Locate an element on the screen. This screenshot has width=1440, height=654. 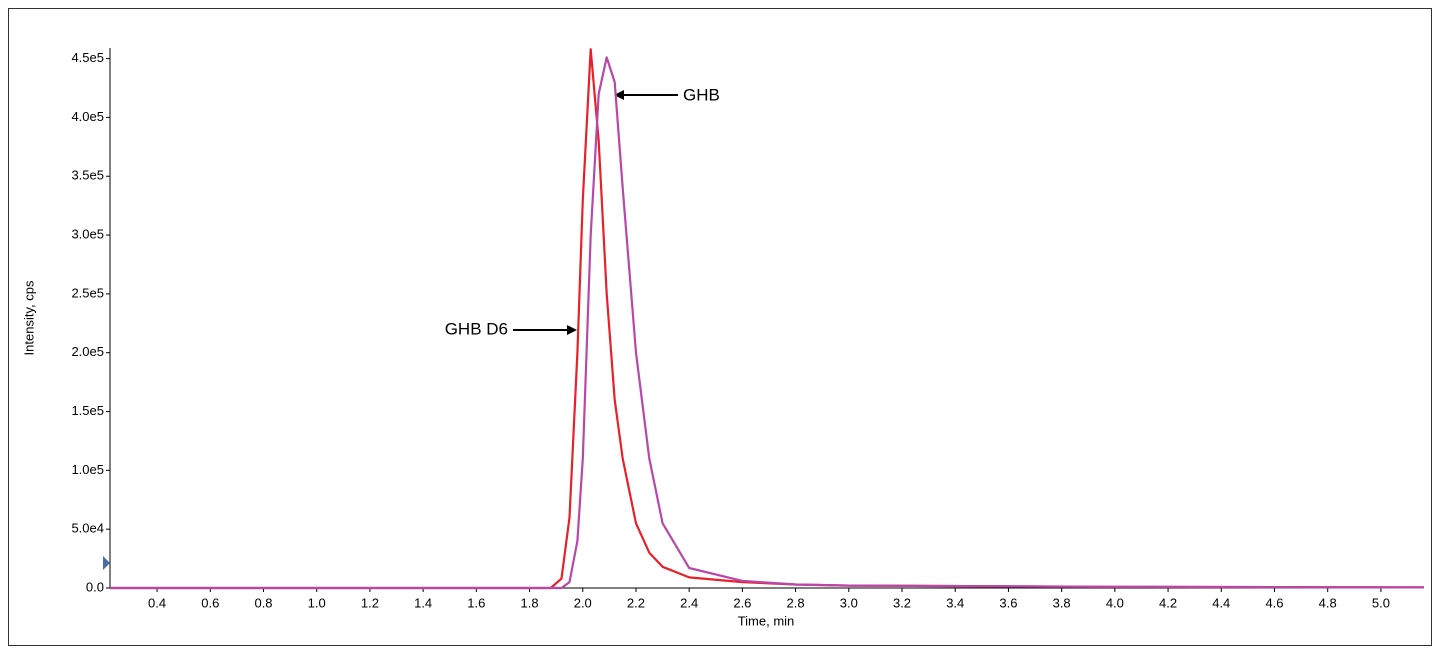
x-tick-label: 3.6 is located at coordinates (1008, 602).